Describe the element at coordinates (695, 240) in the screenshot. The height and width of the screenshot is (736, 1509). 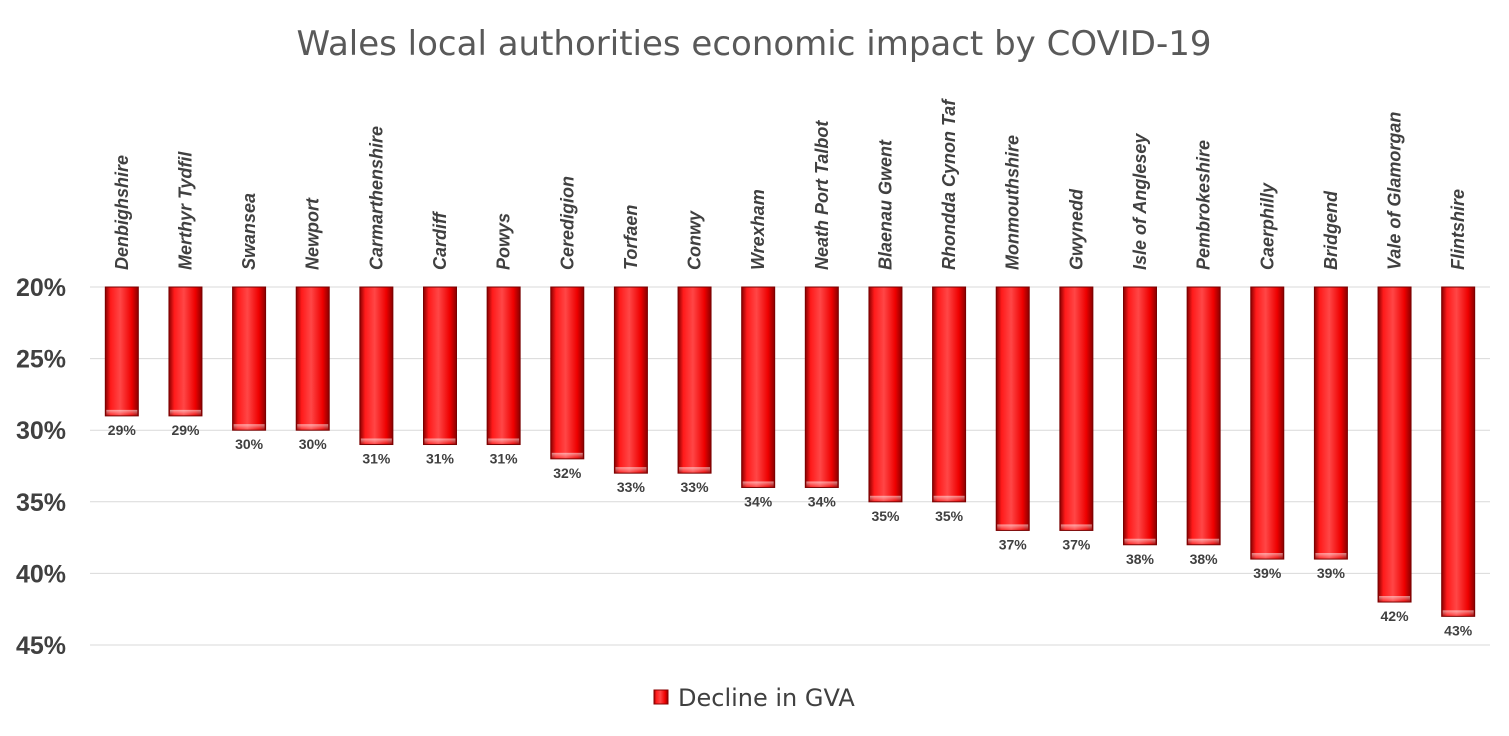
I see `category-label: Conwy` at that location.